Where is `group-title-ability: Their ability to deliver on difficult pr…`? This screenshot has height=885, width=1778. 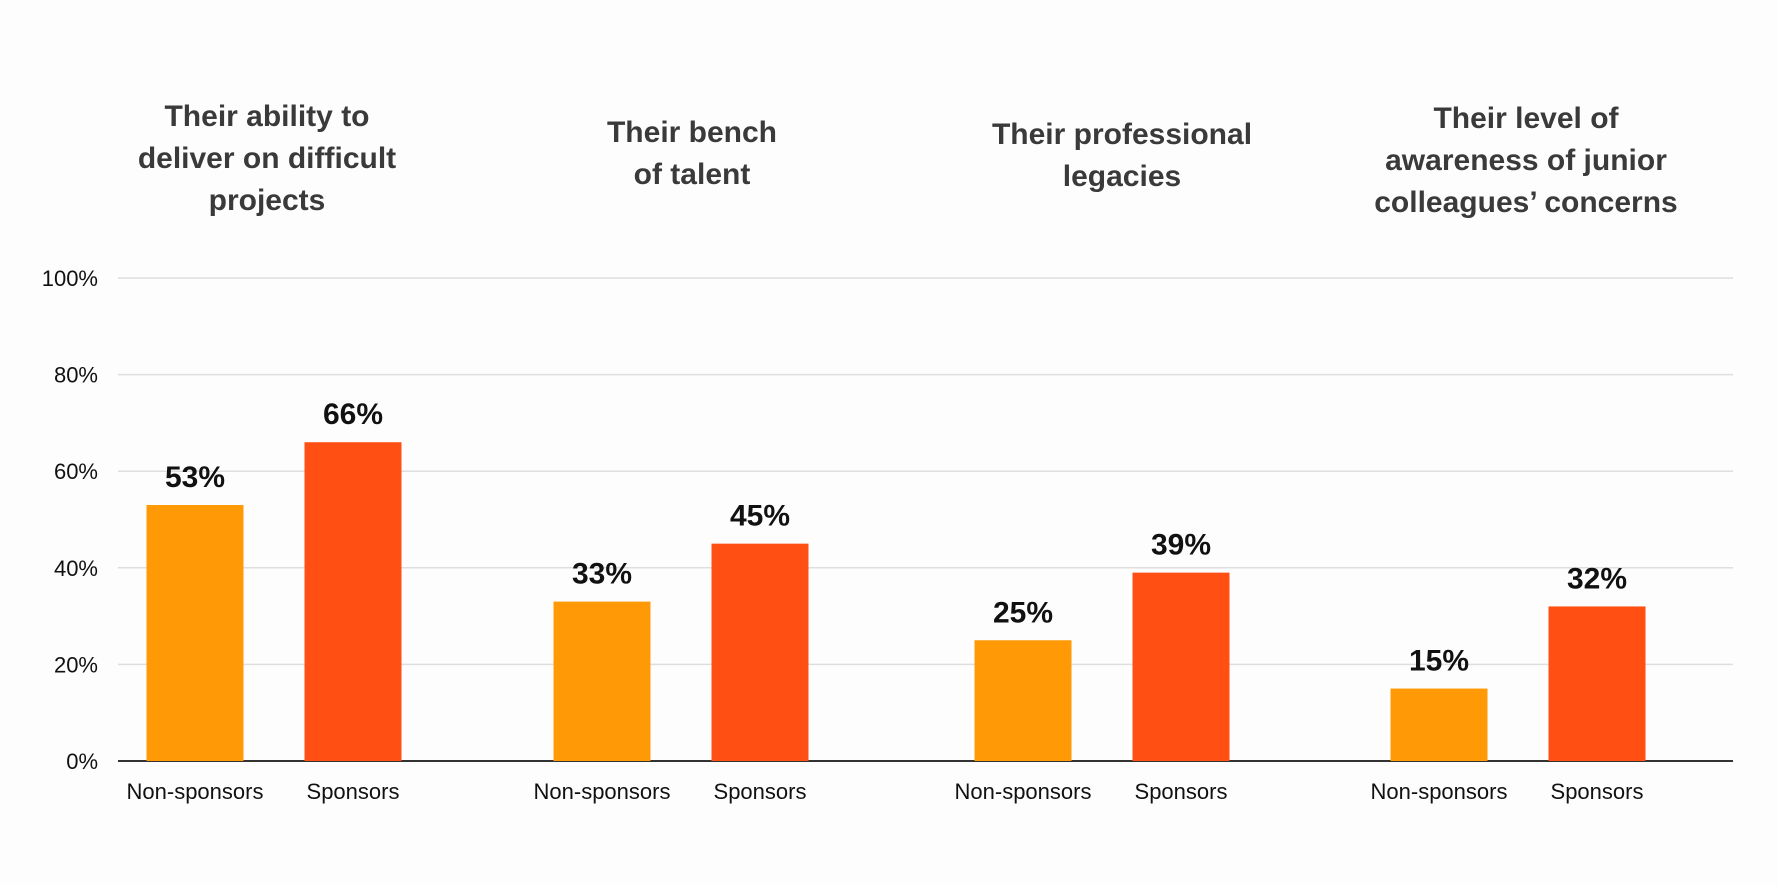
group-title-ability: Their ability to deliver on difficult pr… is located at coordinates (267, 158).